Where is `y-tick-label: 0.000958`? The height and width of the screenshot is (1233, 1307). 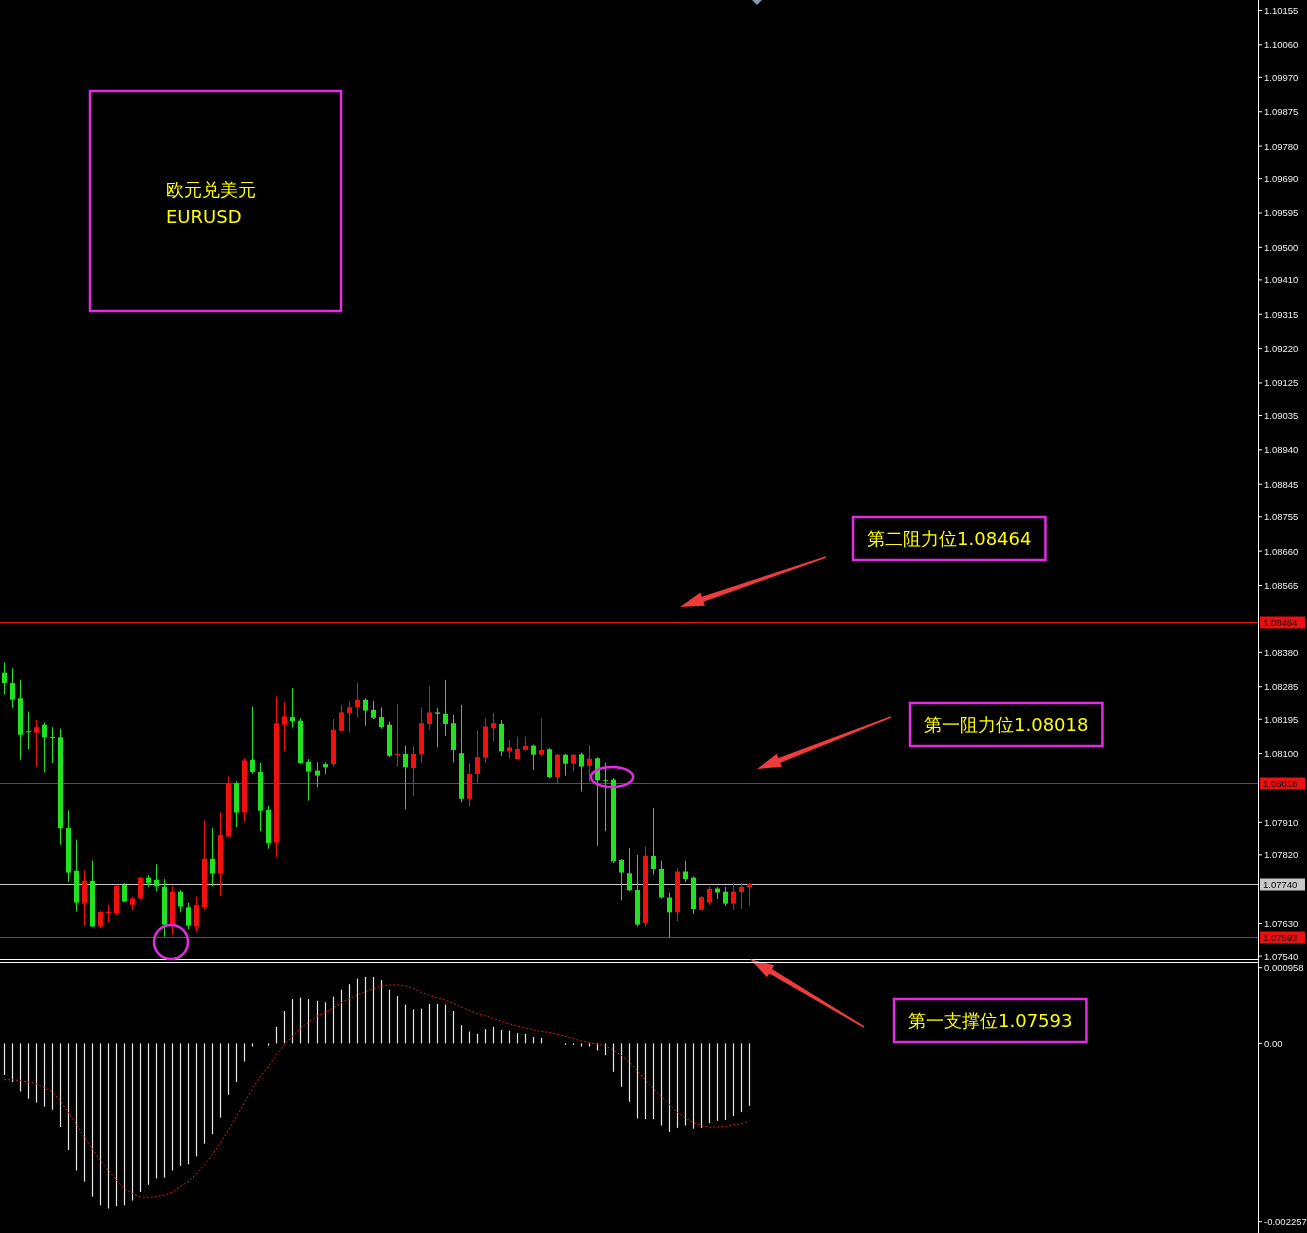
y-tick-label: 0.000958 is located at coordinates (1284, 968).